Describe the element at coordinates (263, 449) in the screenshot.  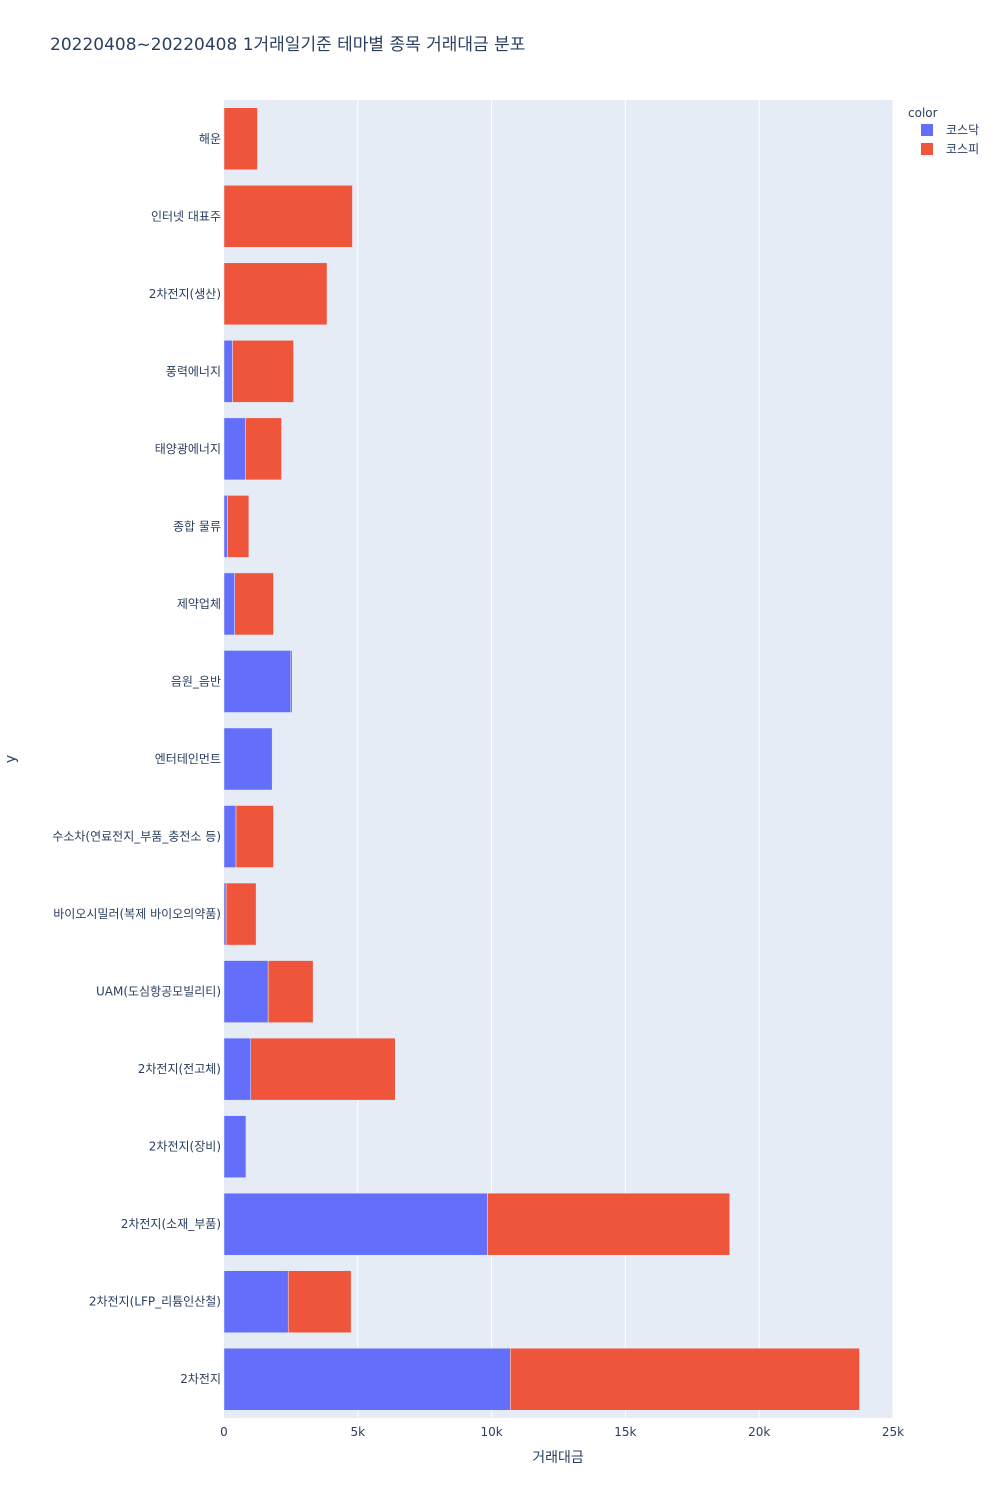
I see `bar: 태양광에너지 / 코스피: 1350` at that location.